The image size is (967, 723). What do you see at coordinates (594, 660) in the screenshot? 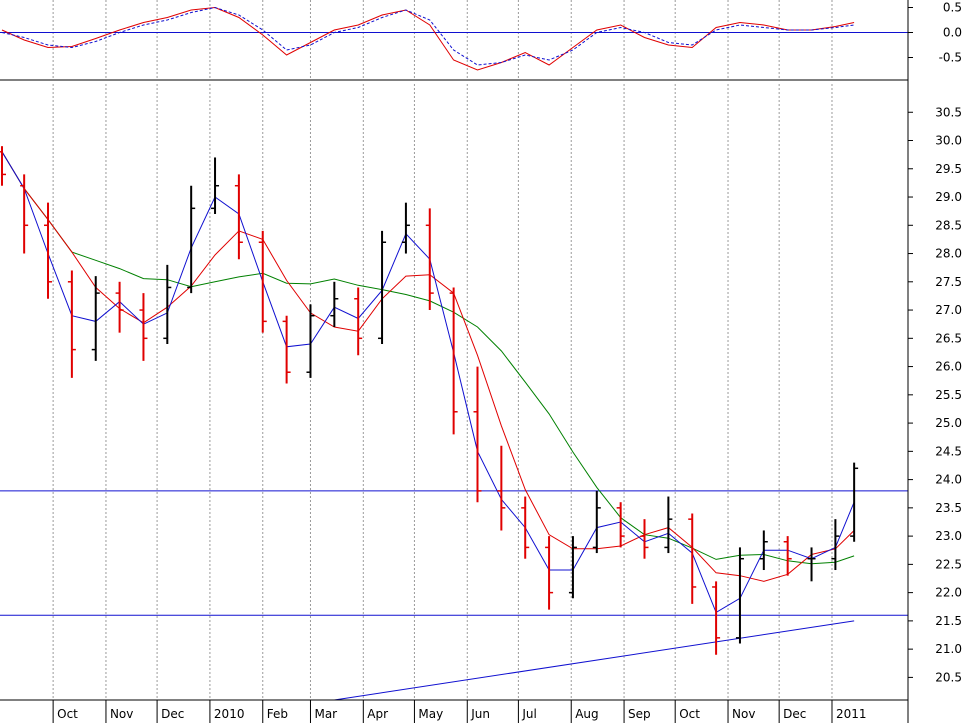
I see `trendline` at bounding box center [594, 660].